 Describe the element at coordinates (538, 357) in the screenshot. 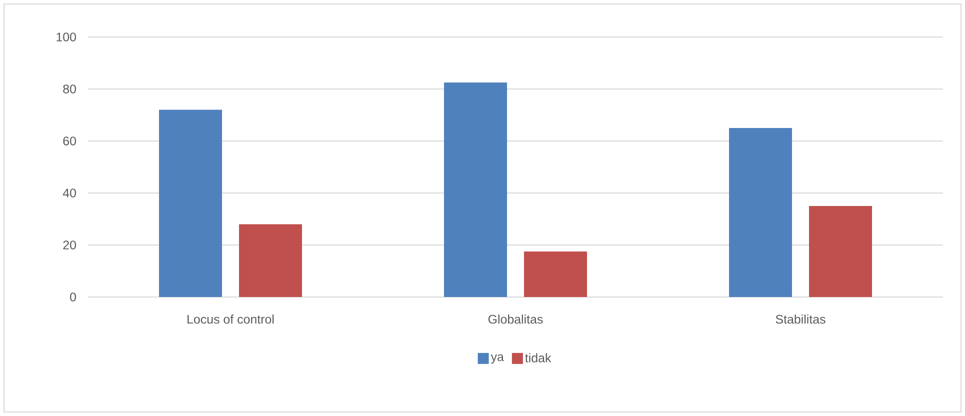

I see `legend-label: tidak` at that location.